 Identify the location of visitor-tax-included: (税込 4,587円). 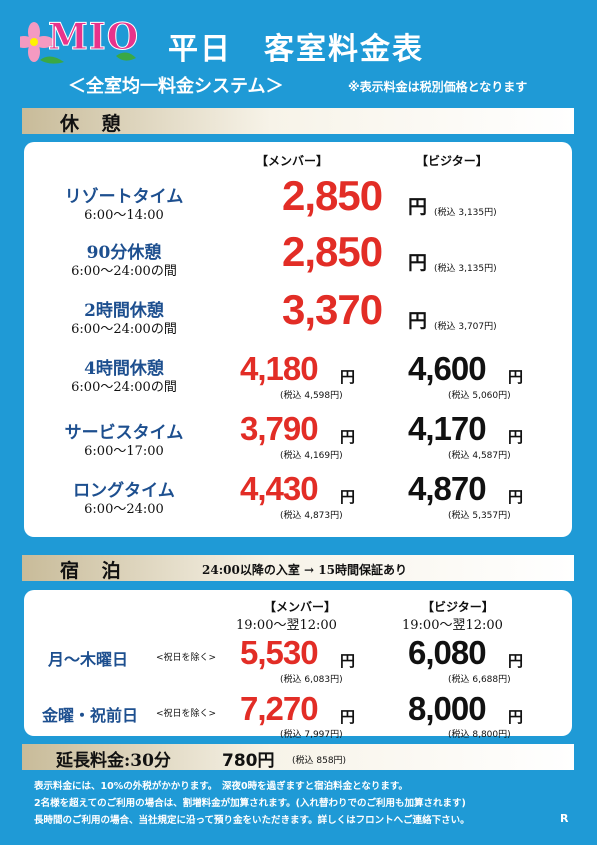
(479, 456).